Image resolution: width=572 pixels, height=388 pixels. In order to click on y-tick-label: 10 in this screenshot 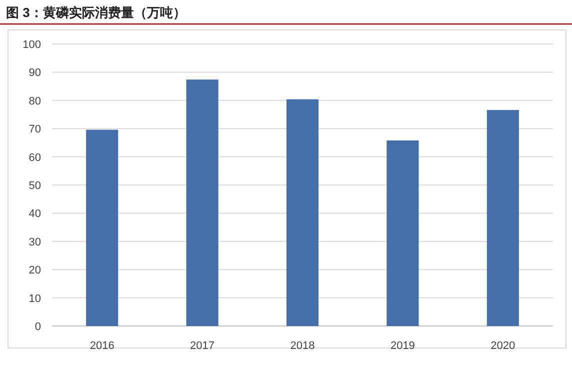, I will do `click(34, 298)`.